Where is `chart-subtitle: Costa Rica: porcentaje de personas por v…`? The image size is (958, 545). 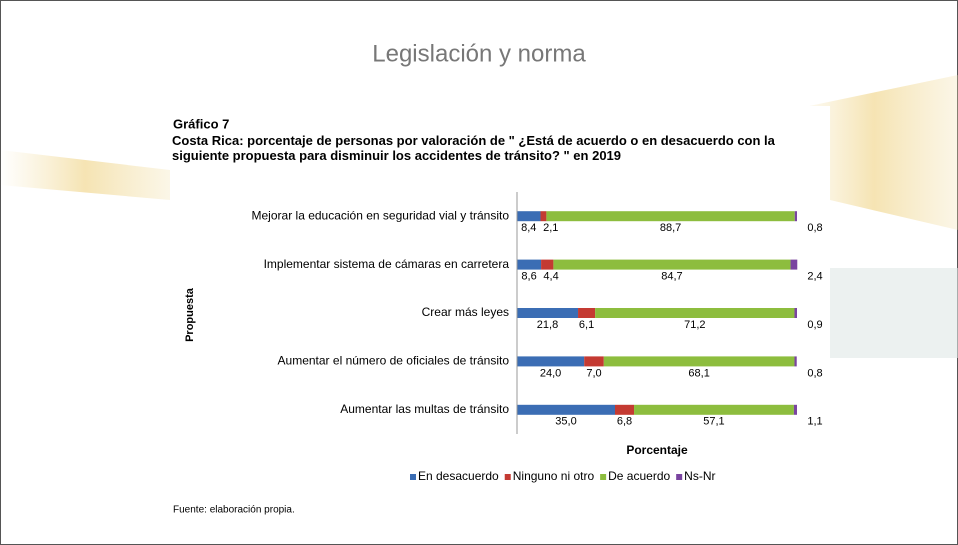
chart-subtitle: Costa Rica: porcentaje de personas por v… is located at coordinates (473, 148).